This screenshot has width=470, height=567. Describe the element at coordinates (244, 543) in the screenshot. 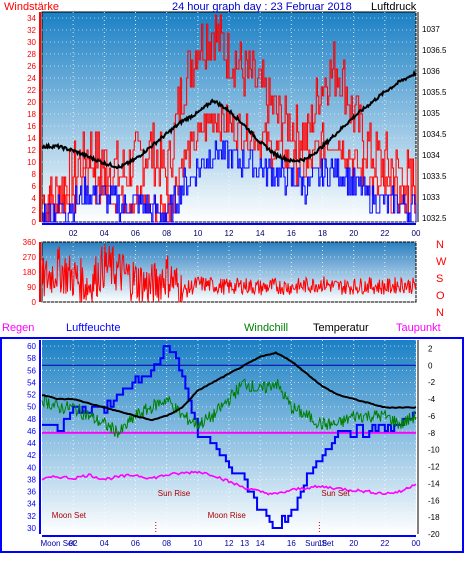

I see `time-tick-label: 13` at that location.